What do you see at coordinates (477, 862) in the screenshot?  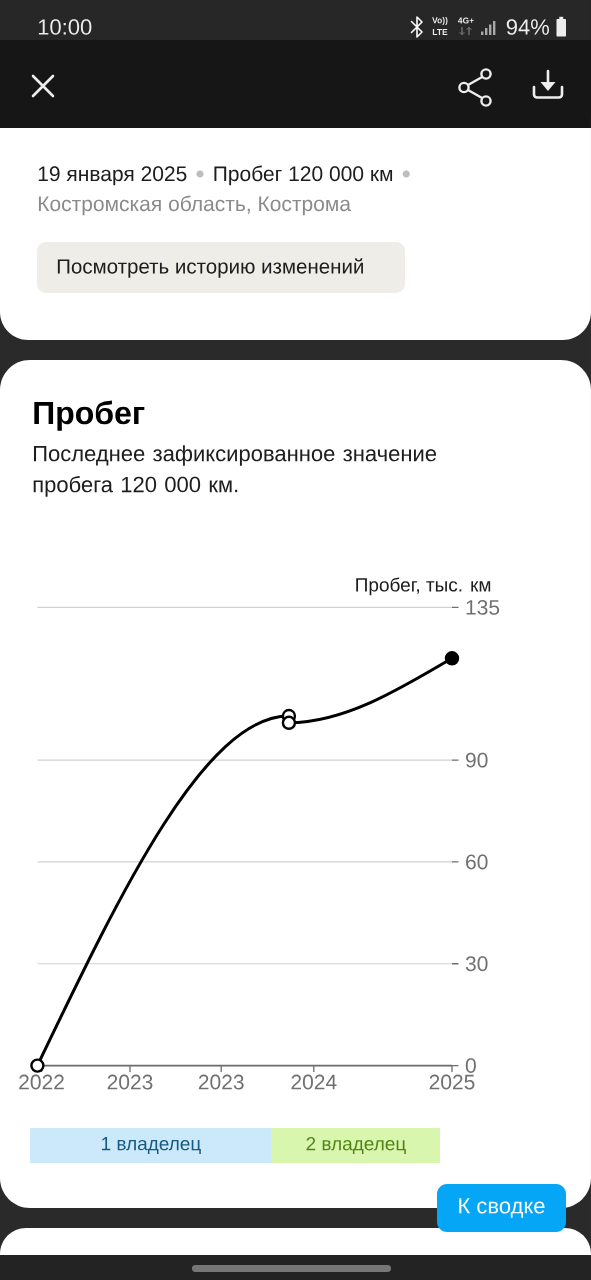 I see `y-tick-label: 60` at bounding box center [477, 862].